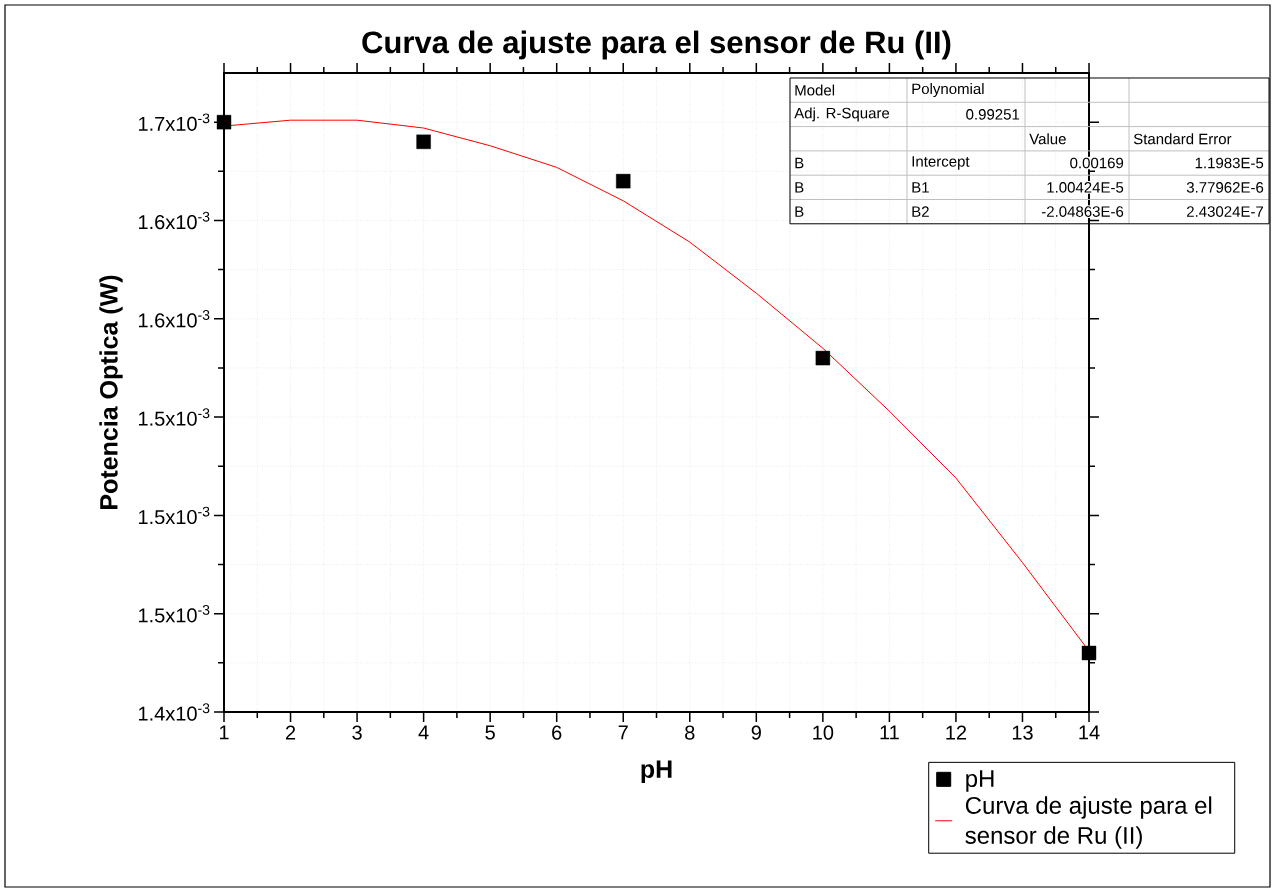  What do you see at coordinates (948, 90) in the screenshot?
I see `annotation: Polynomial` at bounding box center [948, 90].